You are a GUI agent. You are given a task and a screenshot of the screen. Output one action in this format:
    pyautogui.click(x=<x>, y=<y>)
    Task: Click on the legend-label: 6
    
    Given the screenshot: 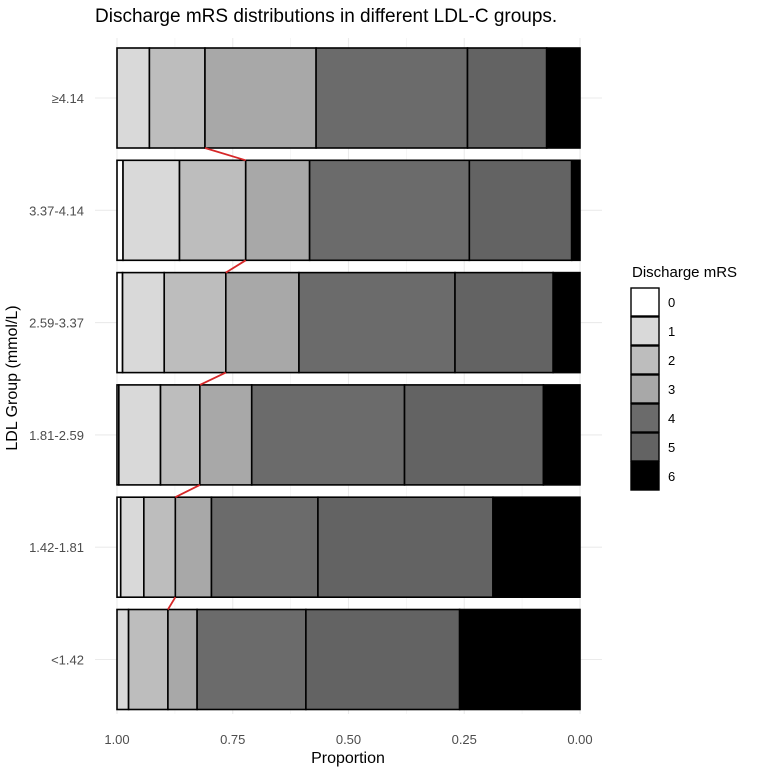 What is the action you would take?
    pyautogui.click(x=671, y=476)
    